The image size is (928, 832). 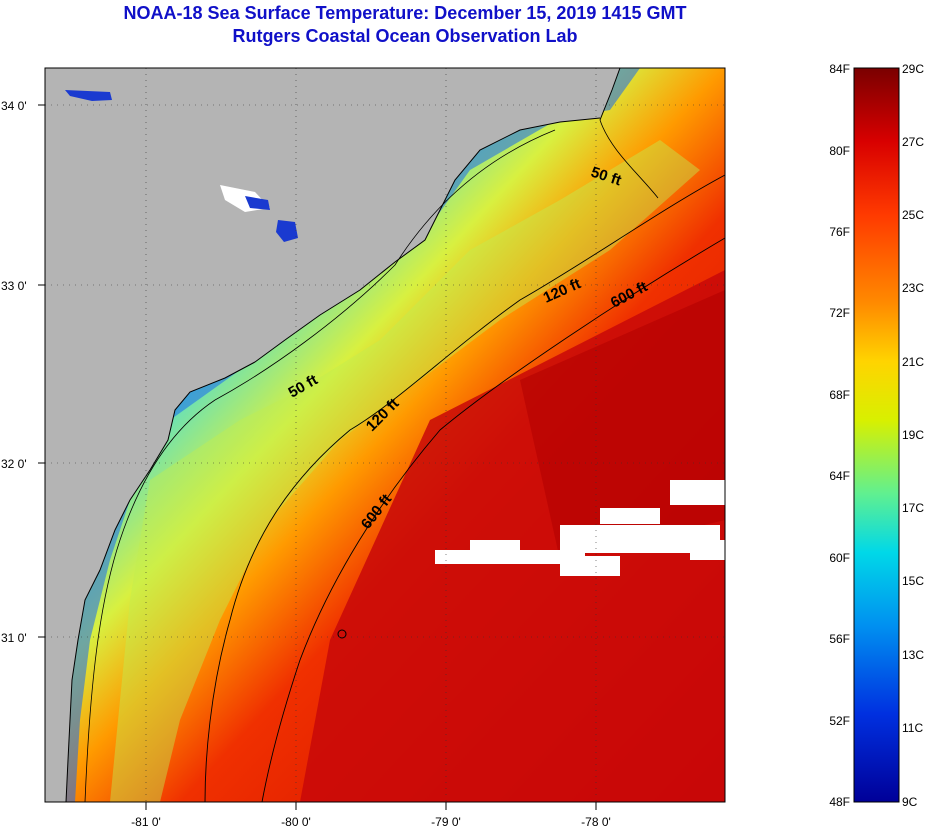 I want to click on lon-label-80: -80 0', so click(x=296, y=822).